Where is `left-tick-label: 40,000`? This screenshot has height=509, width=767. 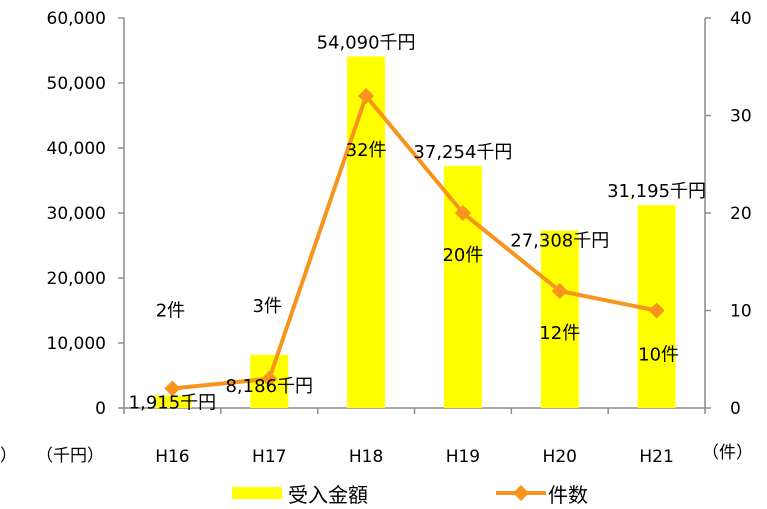
left-tick-label: 40,000 is located at coordinates (76, 149).